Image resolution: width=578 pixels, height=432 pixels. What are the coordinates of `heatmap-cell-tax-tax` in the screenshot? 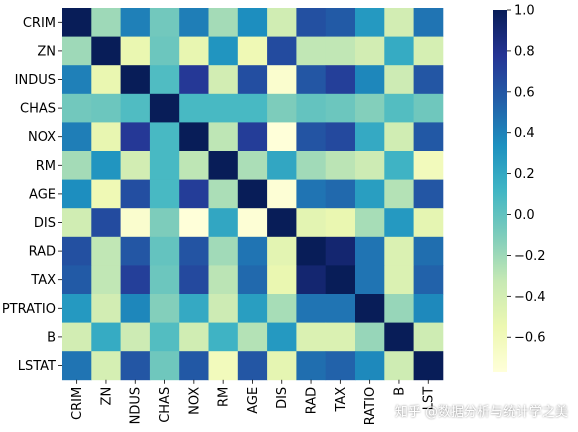 It's located at (340, 280).